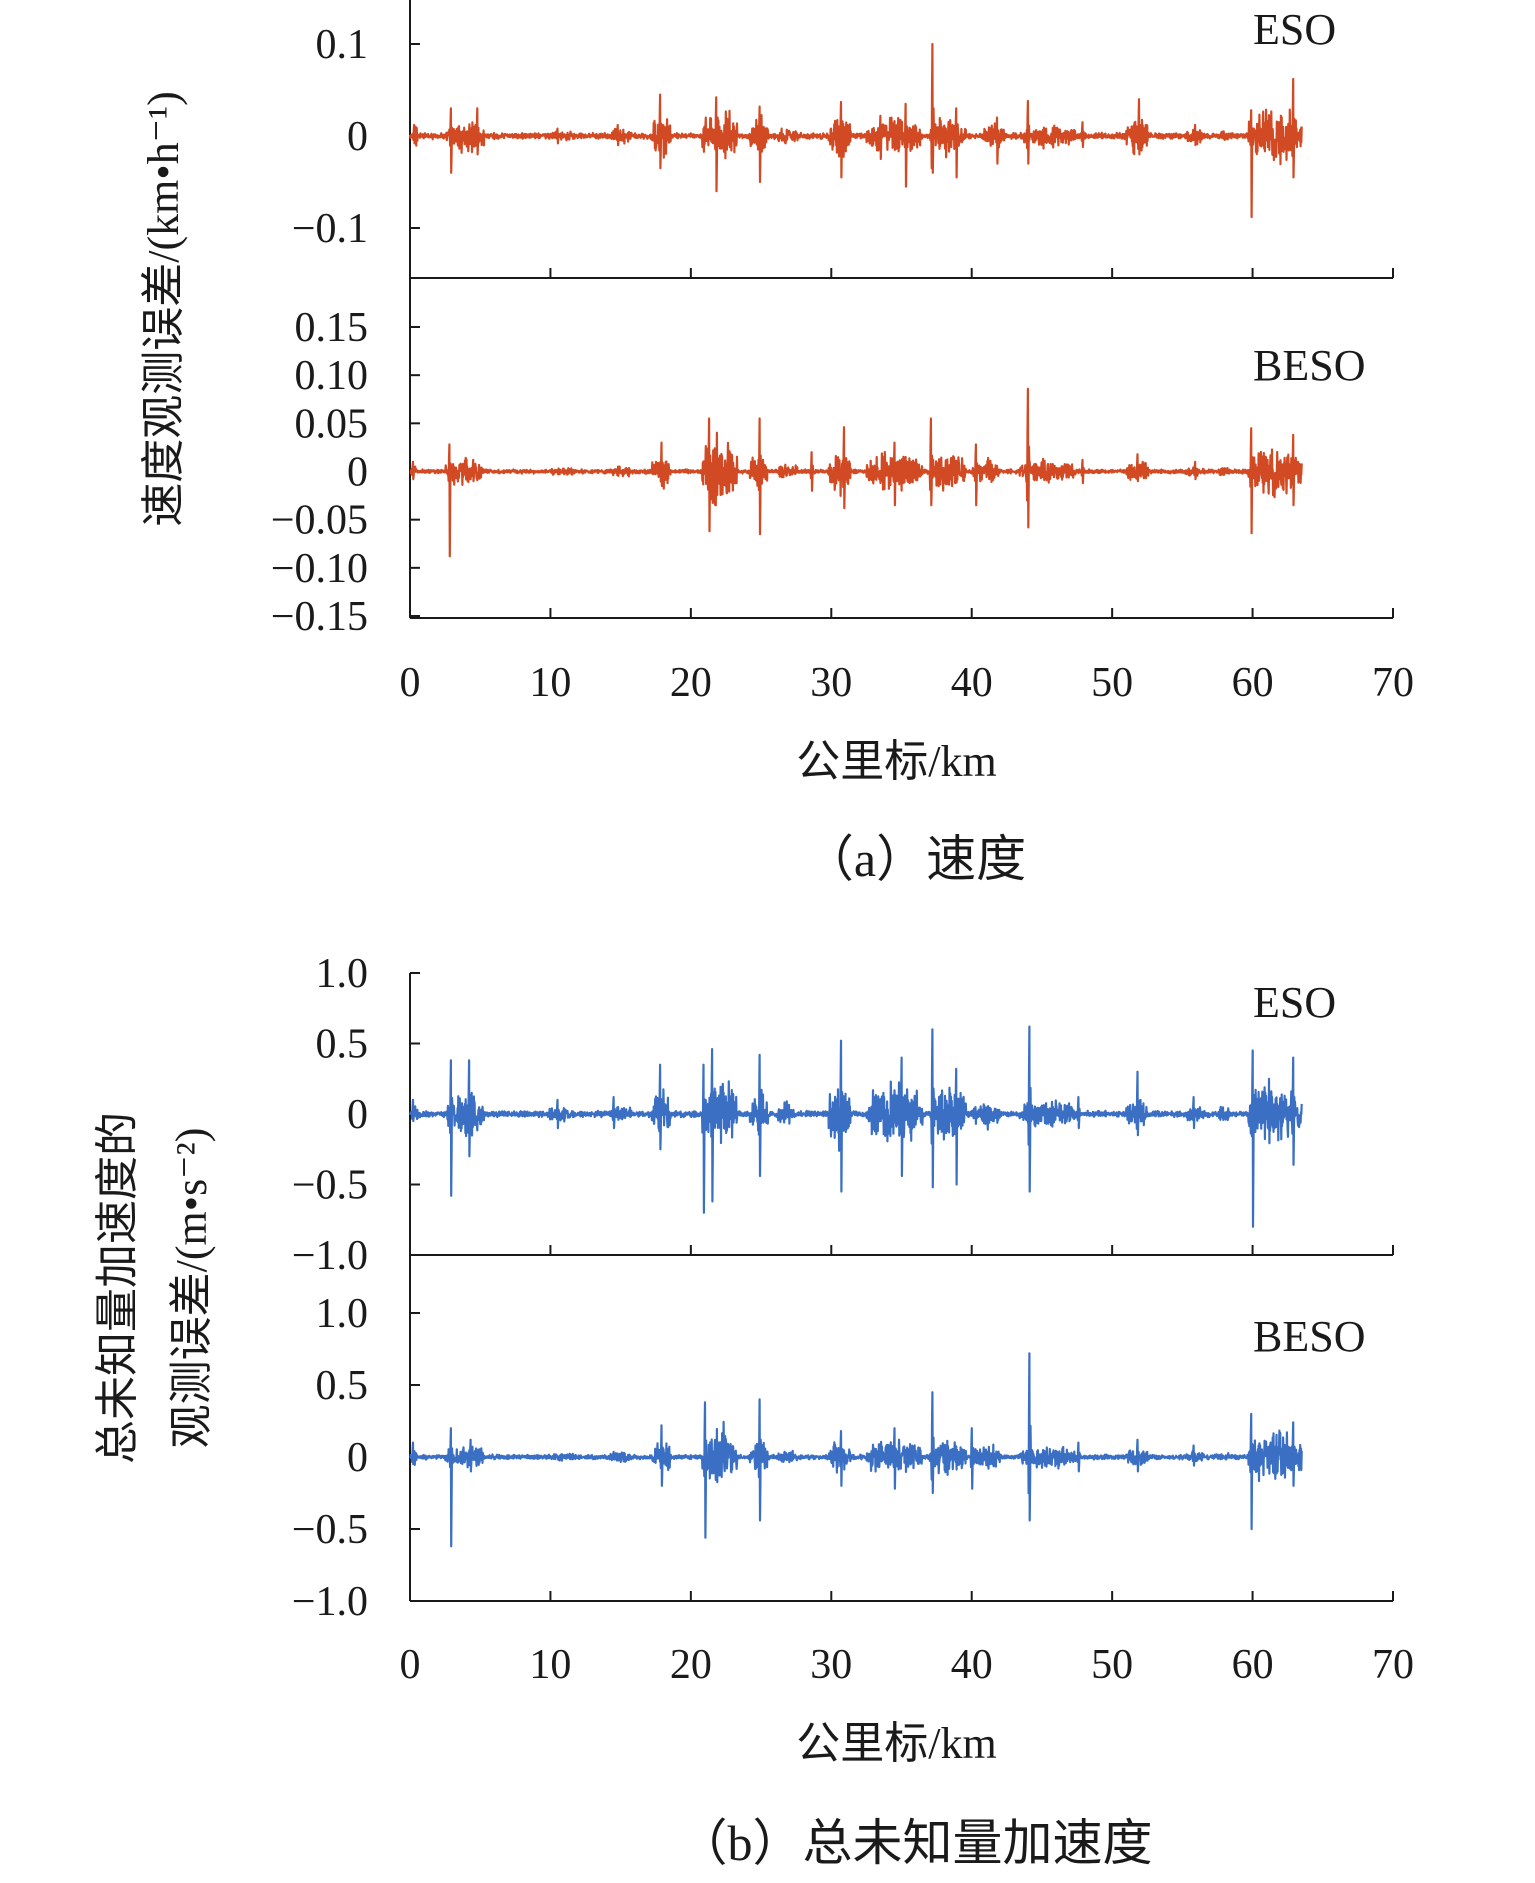 The height and width of the screenshot is (1883, 1535). I want to click on y-tick-label: −0.1, so click(330, 229).